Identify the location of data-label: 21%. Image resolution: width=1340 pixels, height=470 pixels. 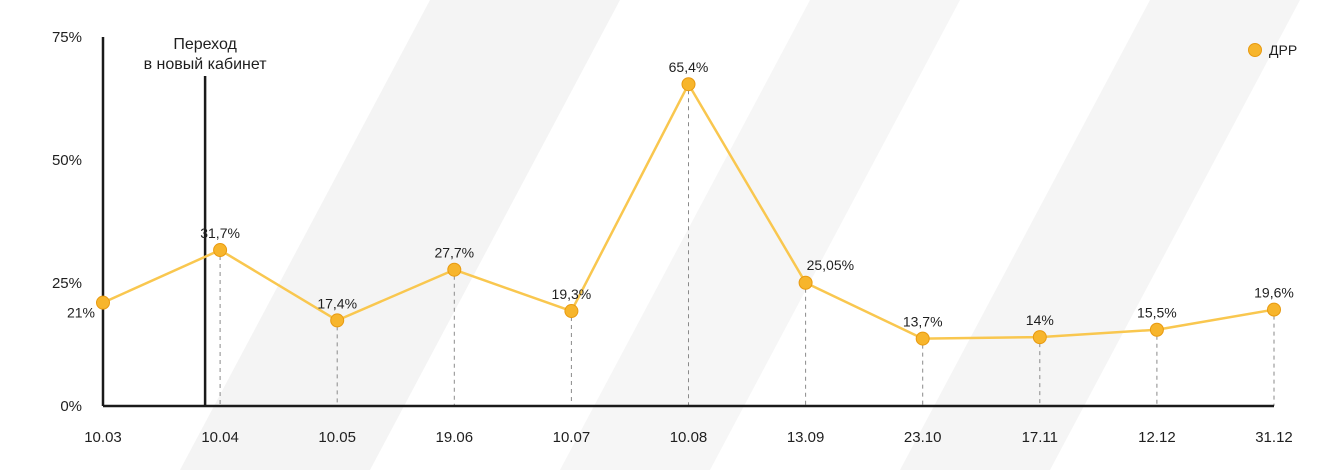
(81, 313).